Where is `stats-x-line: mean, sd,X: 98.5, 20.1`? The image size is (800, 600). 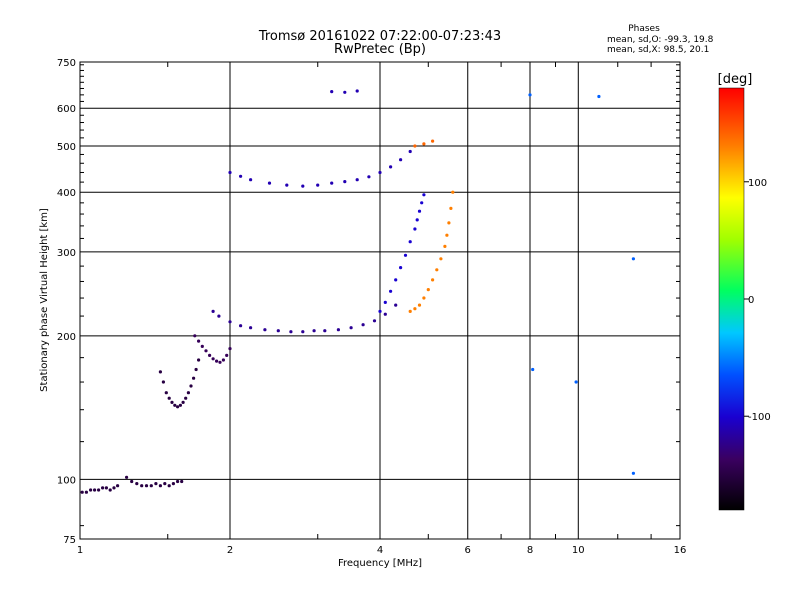 stats-x-line: mean, sd,X: 98.5, 20.1 is located at coordinates (658, 50).